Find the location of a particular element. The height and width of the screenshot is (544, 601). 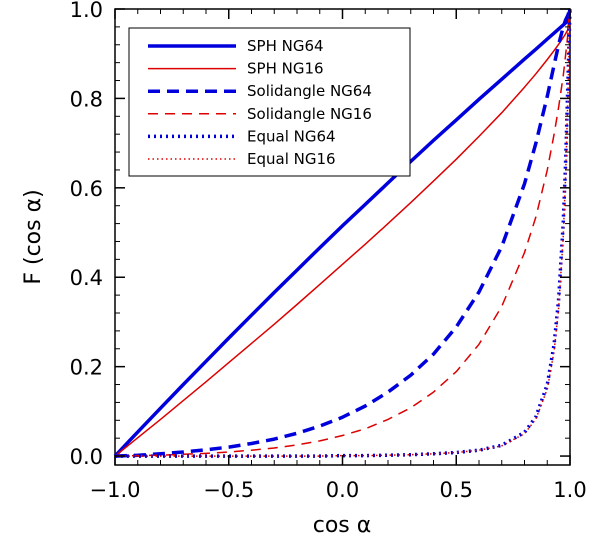

legend-label: SPH NG16 is located at coordinates (285, 69).